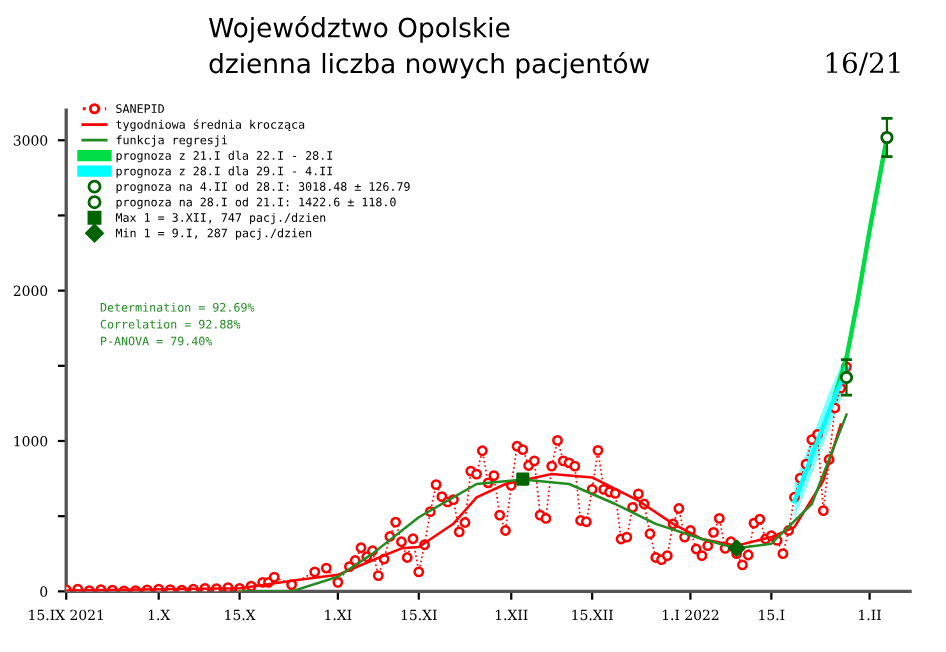  What do you see at coordinates (863, 64) in the screenshot?
I see `text: 16/21` at bounding box center [863, 64].